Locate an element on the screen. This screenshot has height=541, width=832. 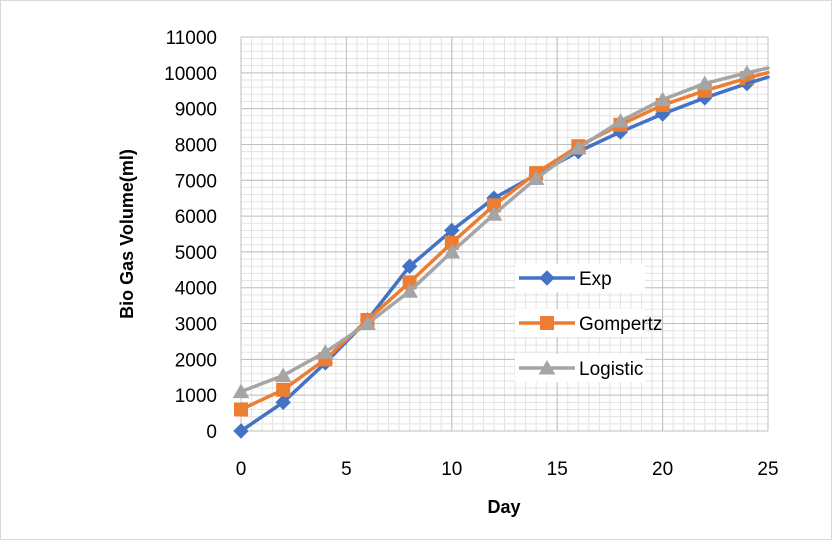
y-axis-title: Bio Gas Volume(ml) is located at coordinates (127, 234).